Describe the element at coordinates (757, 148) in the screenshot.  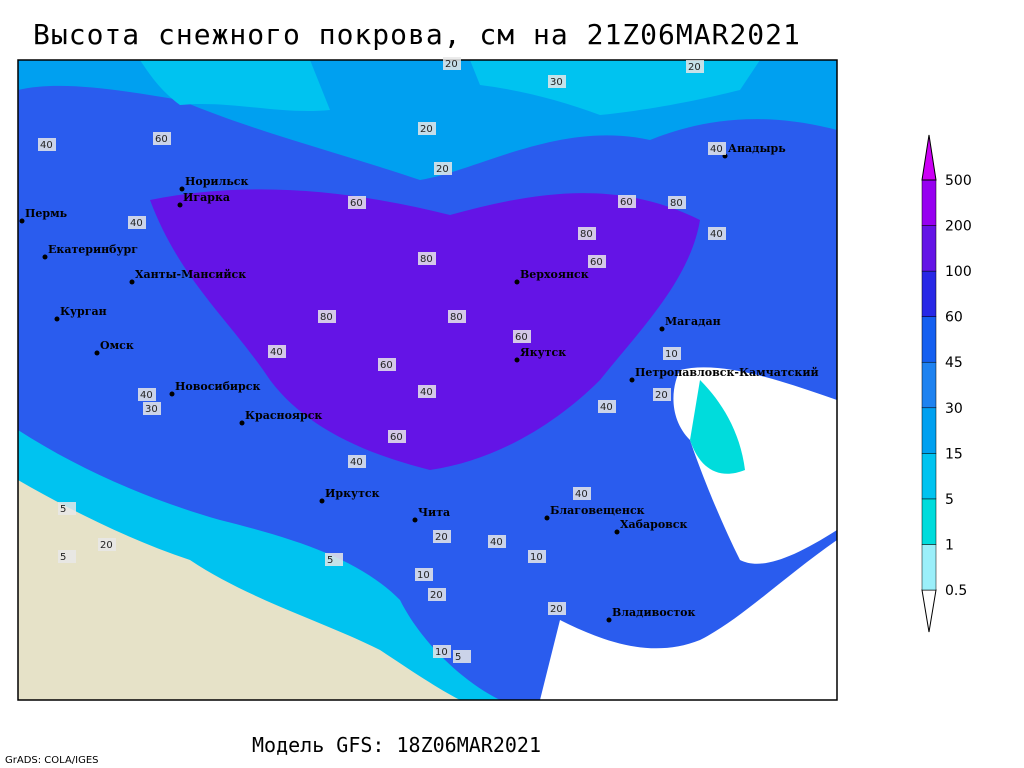
I see `city-label: Анадырь` at that location.